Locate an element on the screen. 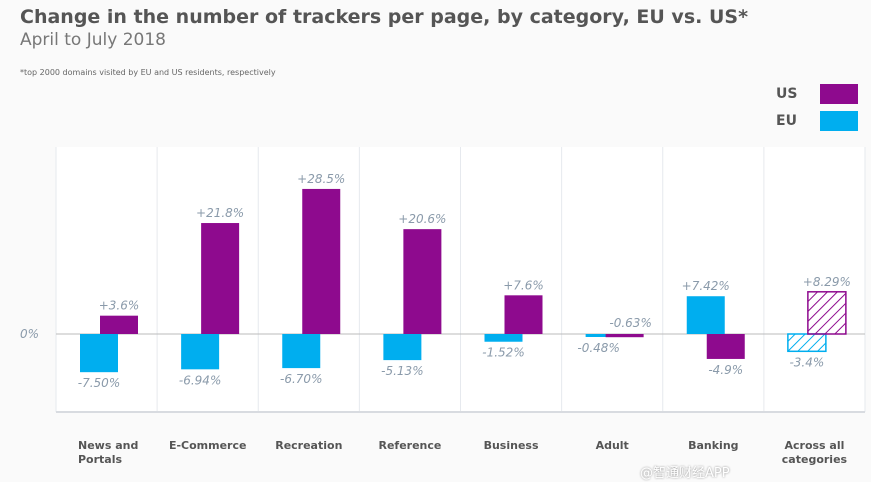  data-label-eu: -0.48% is located at coordinates (598, 348).